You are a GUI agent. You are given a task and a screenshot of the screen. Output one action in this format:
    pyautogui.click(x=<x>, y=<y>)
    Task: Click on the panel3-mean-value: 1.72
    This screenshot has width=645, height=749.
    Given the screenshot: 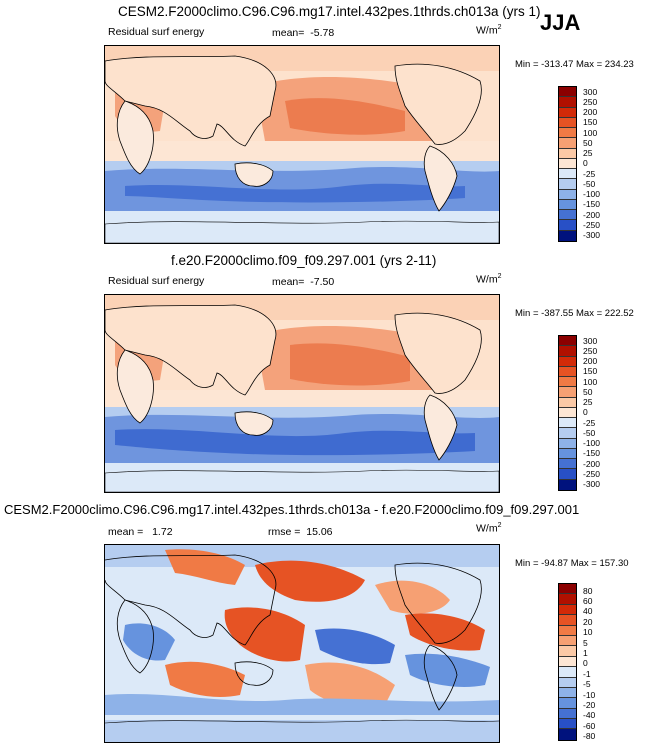 What is the action you would take?
    pyautogui.click(x=162, y=532)
    